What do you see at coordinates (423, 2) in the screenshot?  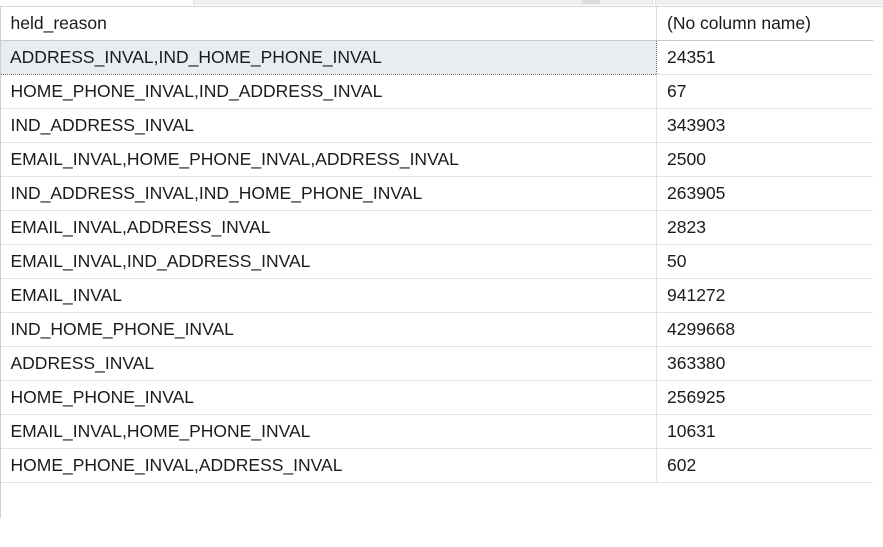 I see `toolbar-segment-left` at bounding box center [423, 2].